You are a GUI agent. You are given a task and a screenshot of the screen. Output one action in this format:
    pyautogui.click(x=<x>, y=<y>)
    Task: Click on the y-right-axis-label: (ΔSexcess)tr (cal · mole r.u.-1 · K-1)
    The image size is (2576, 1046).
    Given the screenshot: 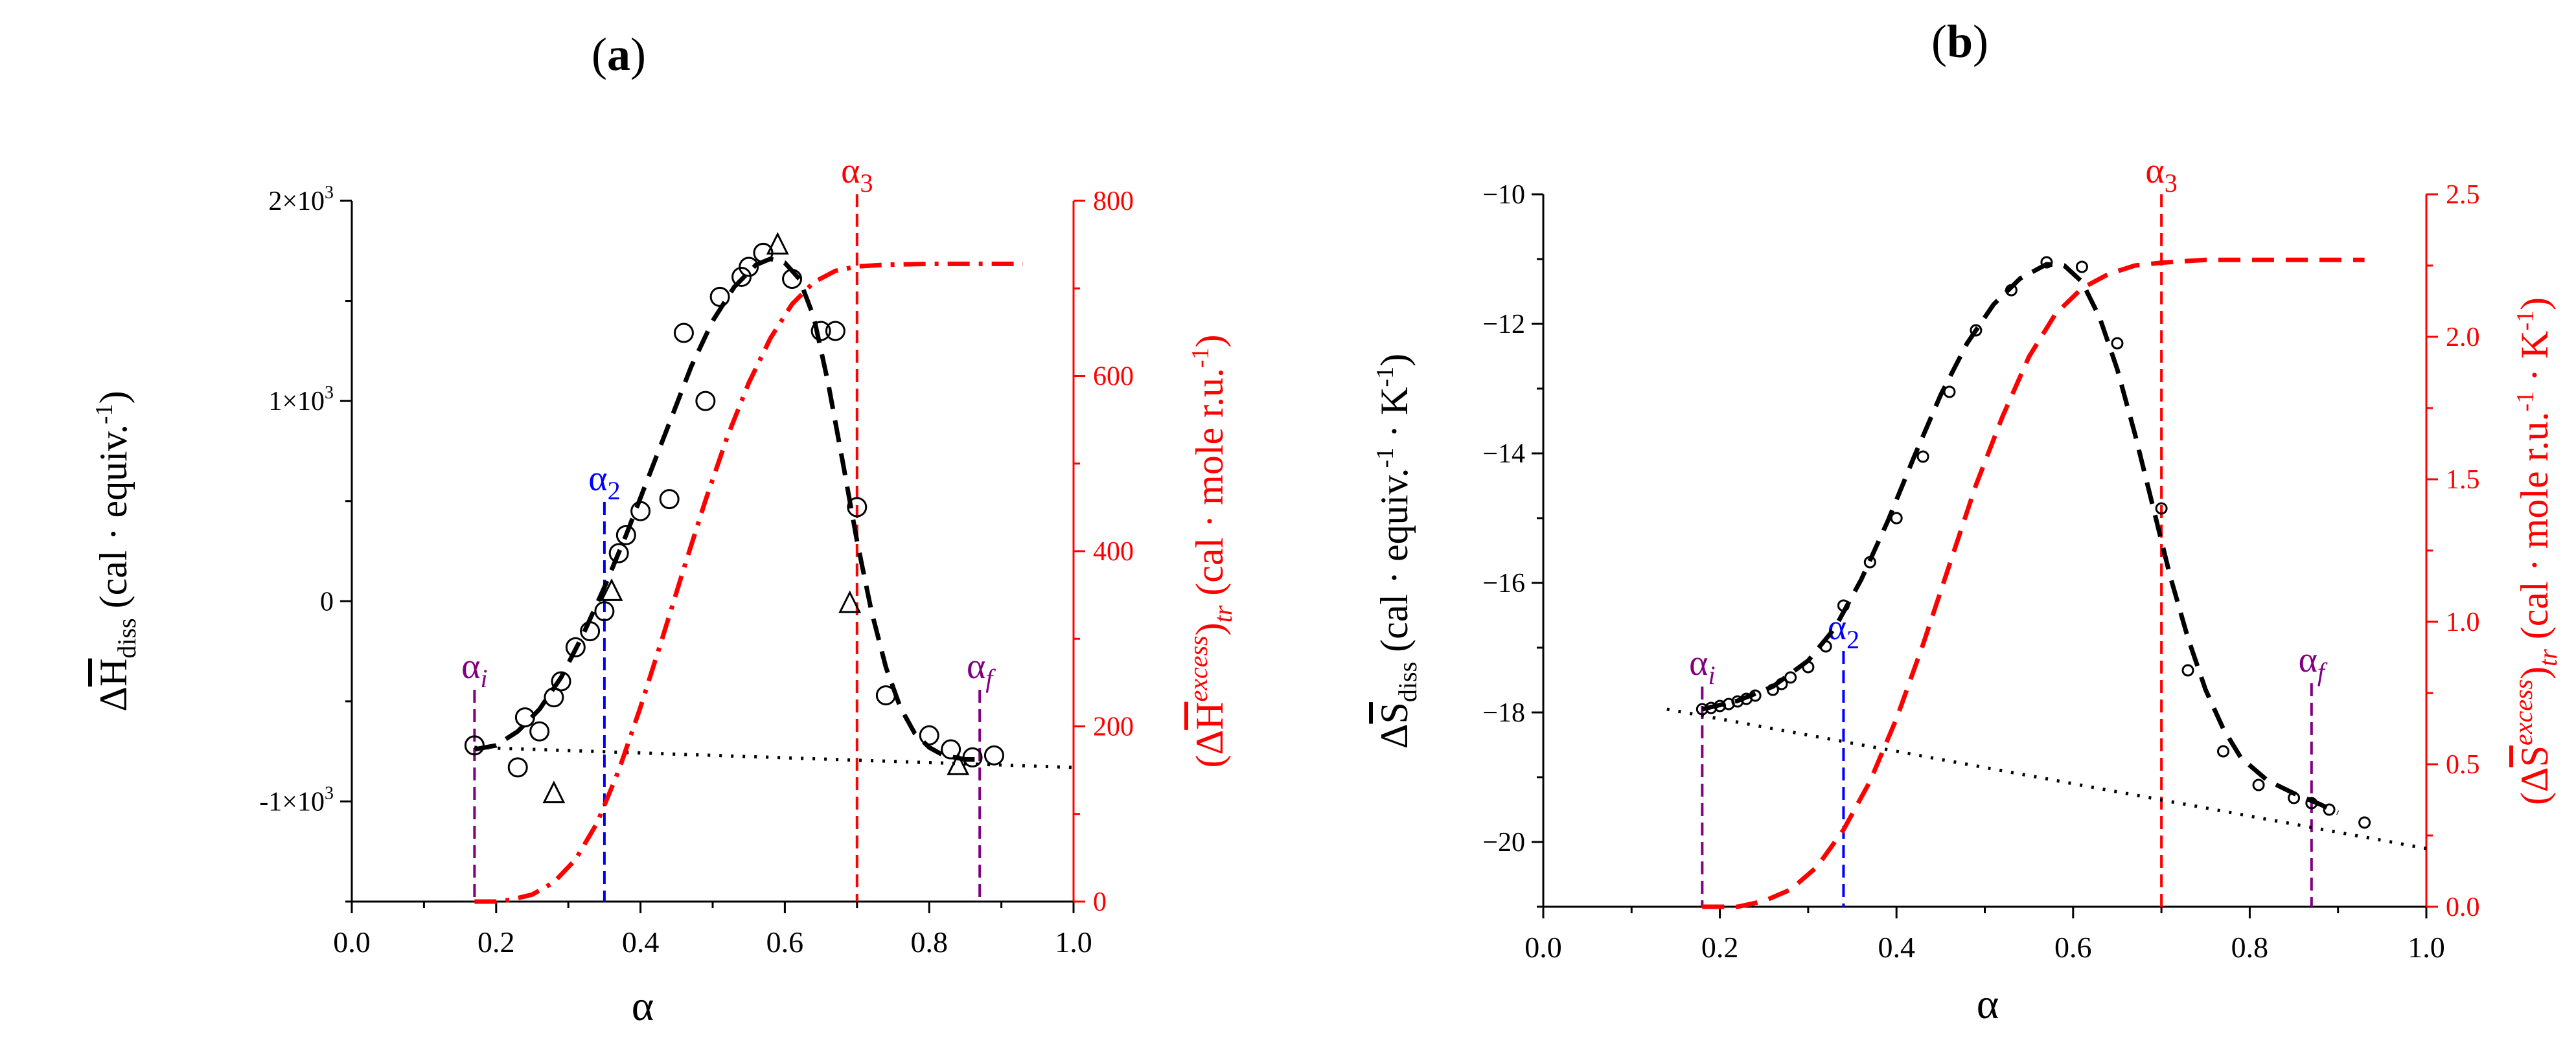 What is the action you would take?
    pyautogui.click(x=2535, y=551)
    